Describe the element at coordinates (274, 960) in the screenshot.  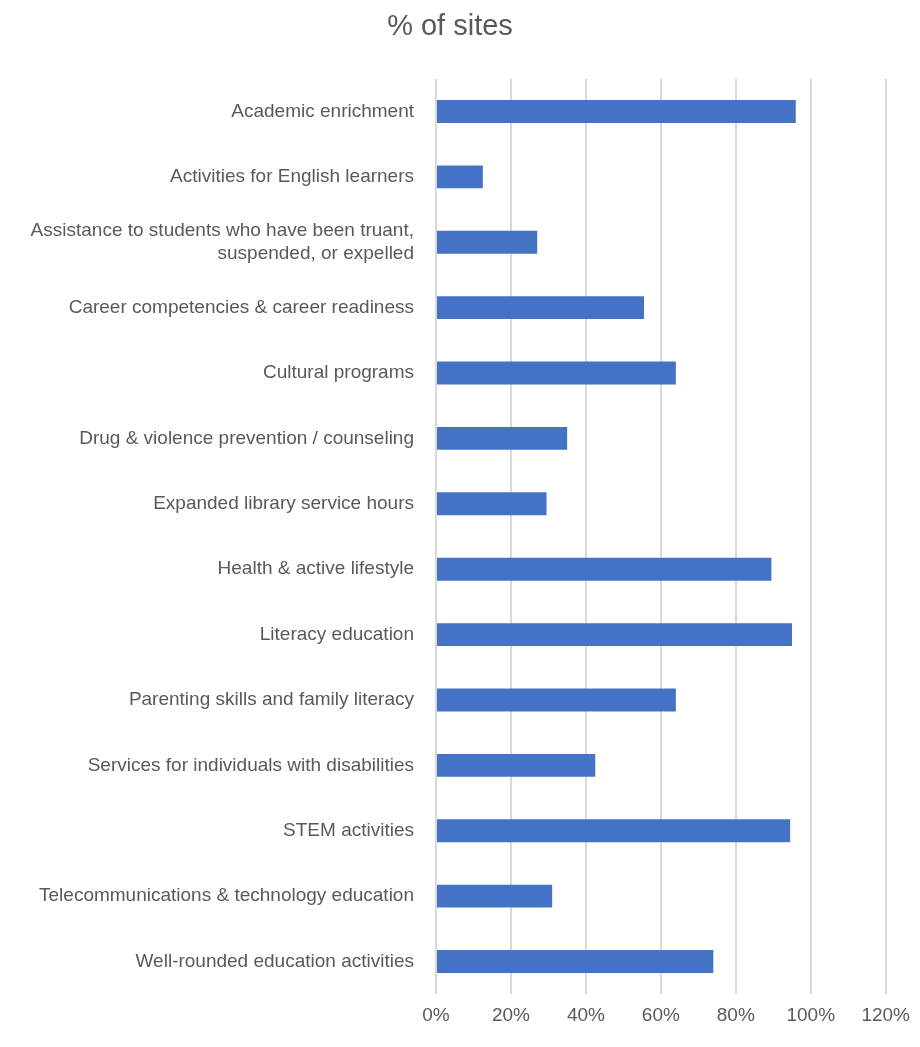
I see `y-tick-label: Well-rounded education activities` at that location.